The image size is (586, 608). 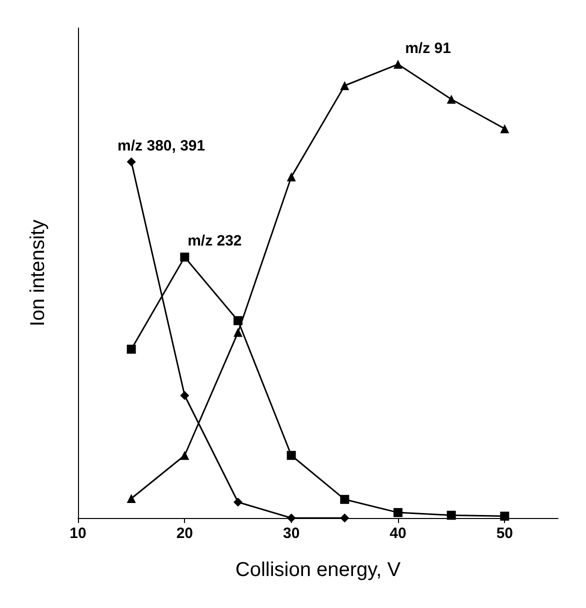 What do you see at coordinates (291, 533) in the screenshot?
I see `x-tick-label: 30` at bounding box center [291, 533].